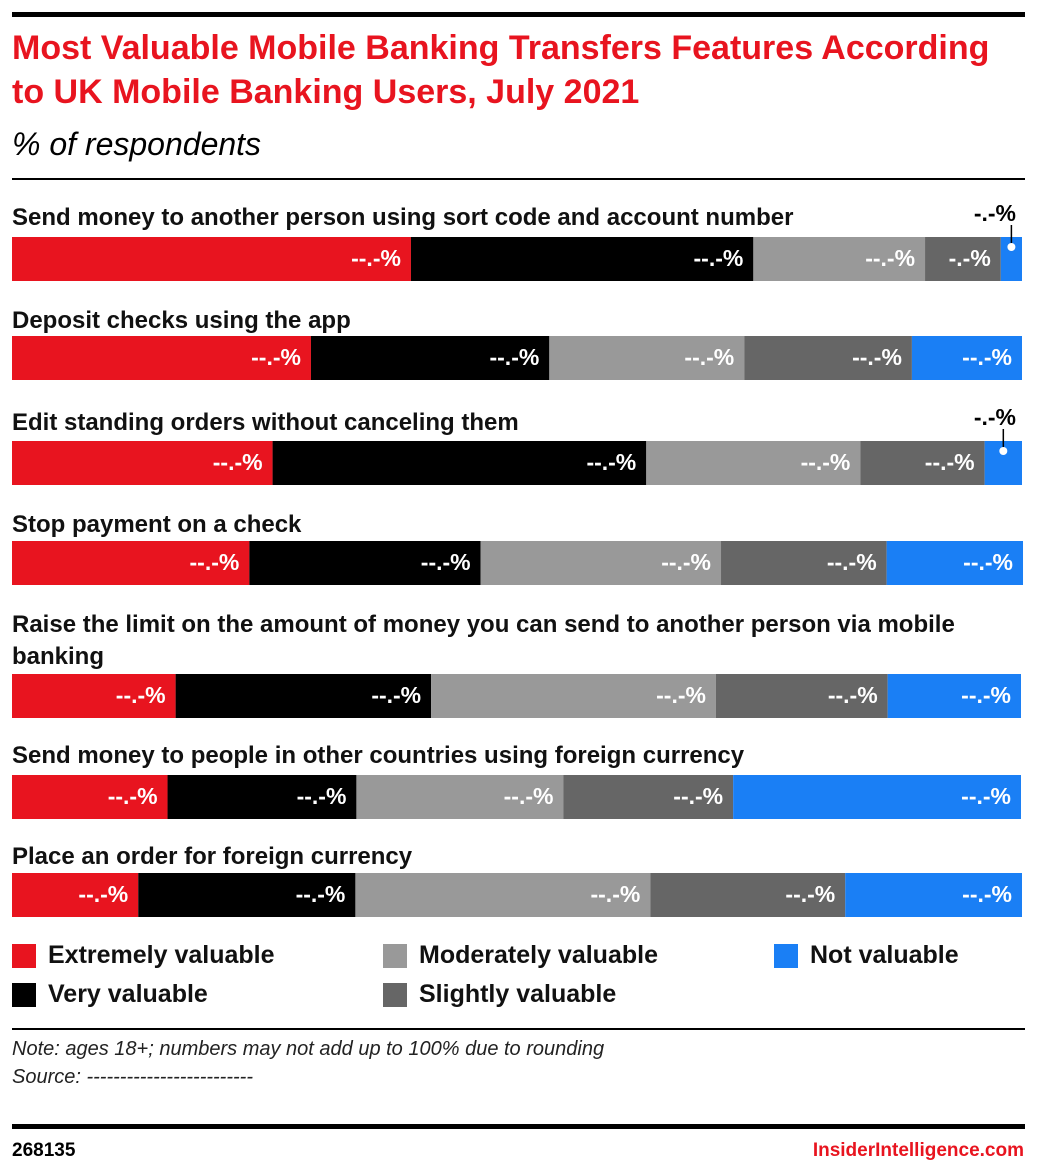  Describe the element at coordinates (212, 856) in the screenshot. I see `category-label: Place an order for foreign currency` at that location.